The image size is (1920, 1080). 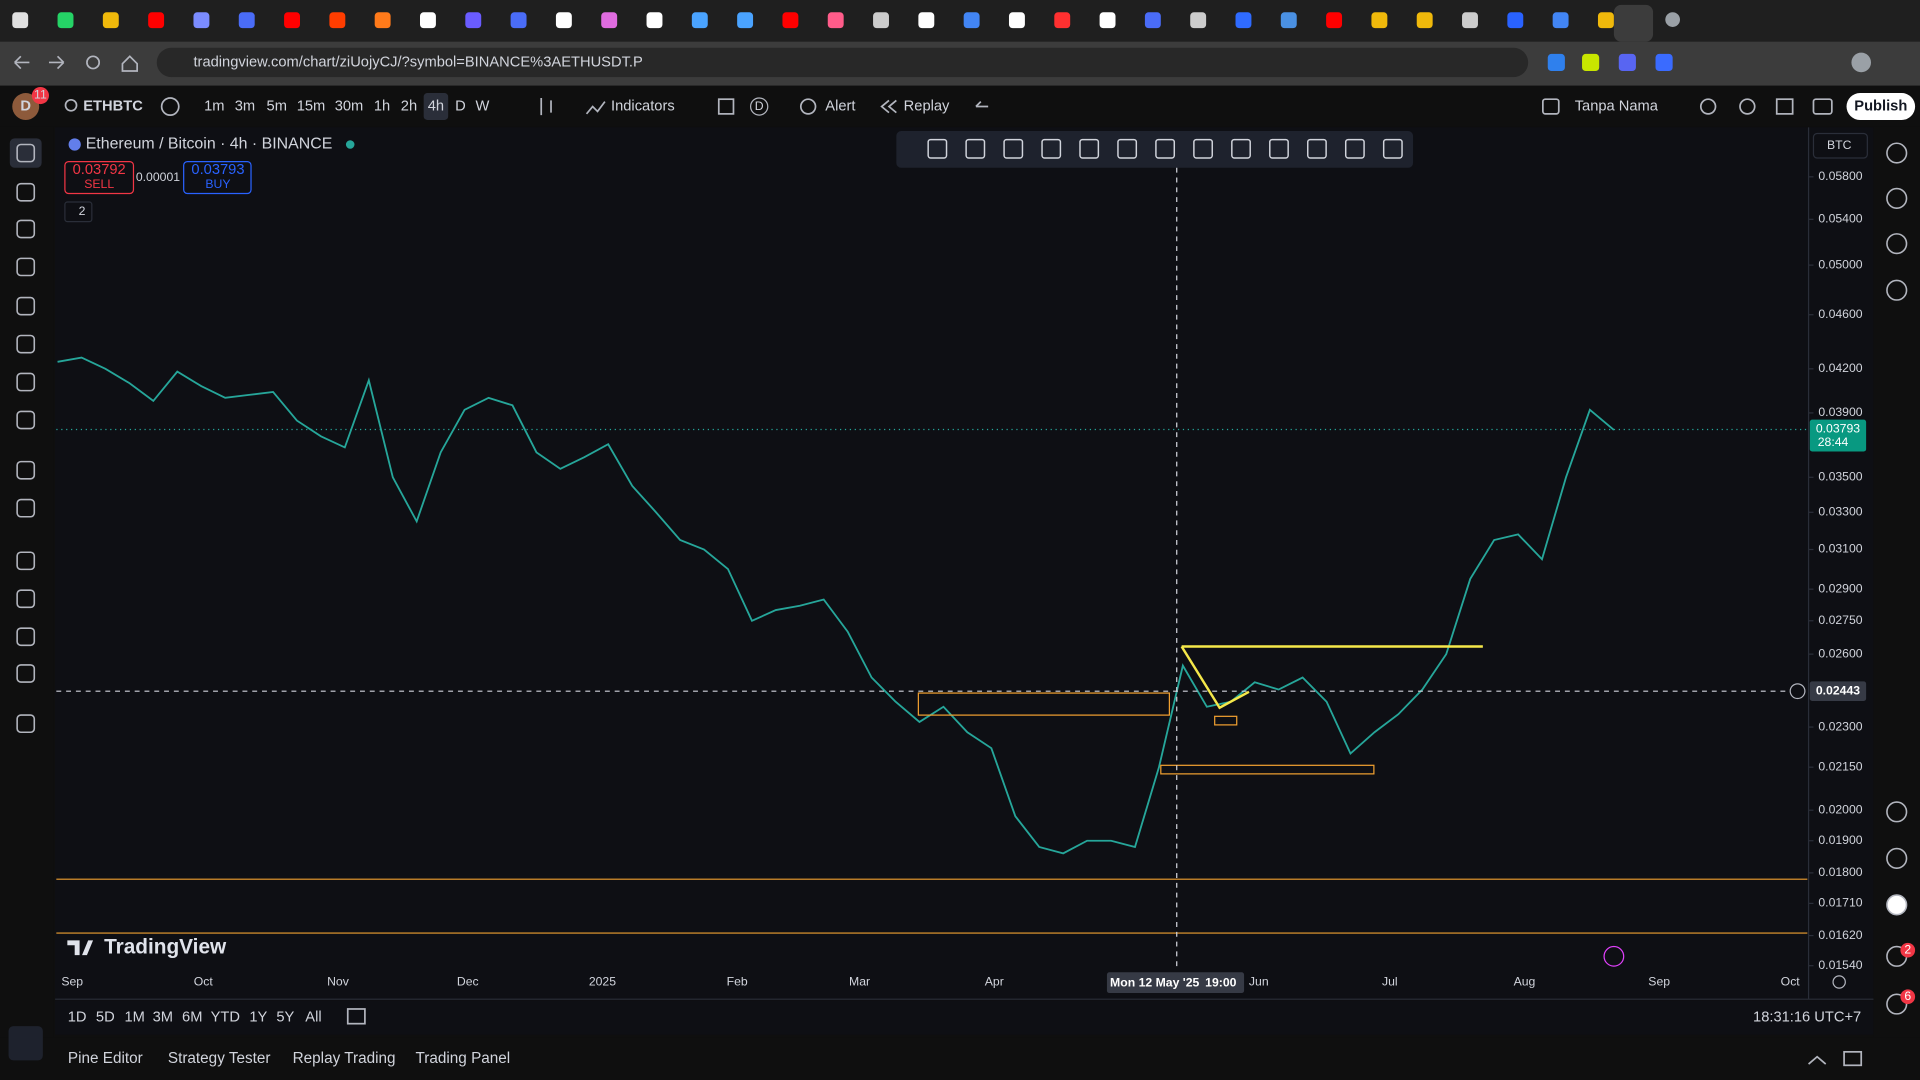 I want to click on interval: 3m, so click(x=245, y=106).